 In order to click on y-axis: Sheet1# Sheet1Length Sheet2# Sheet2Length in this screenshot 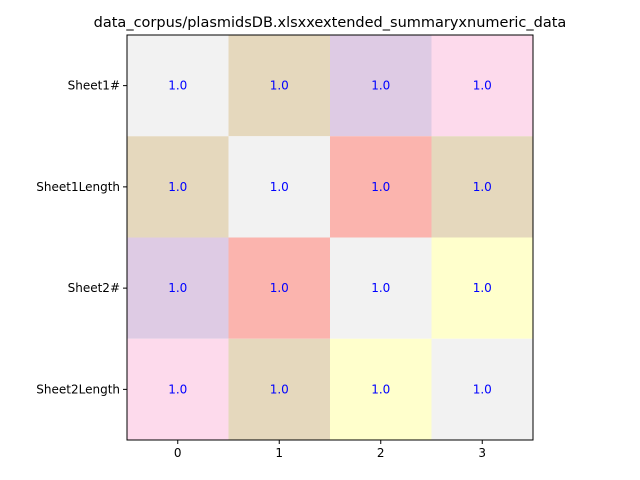, I will do `click(81, 237)`.